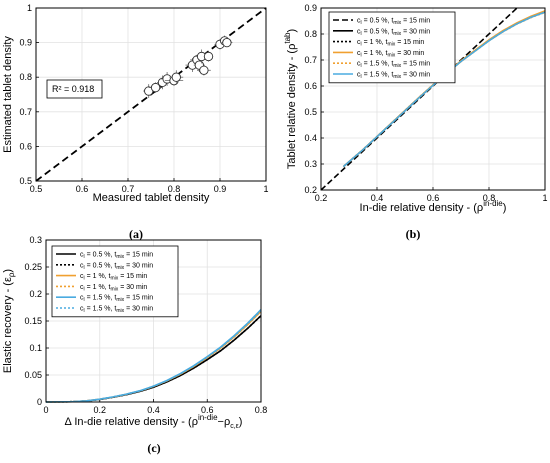  I want to click on xlabel-mid: −ρ, so click(224, 422).